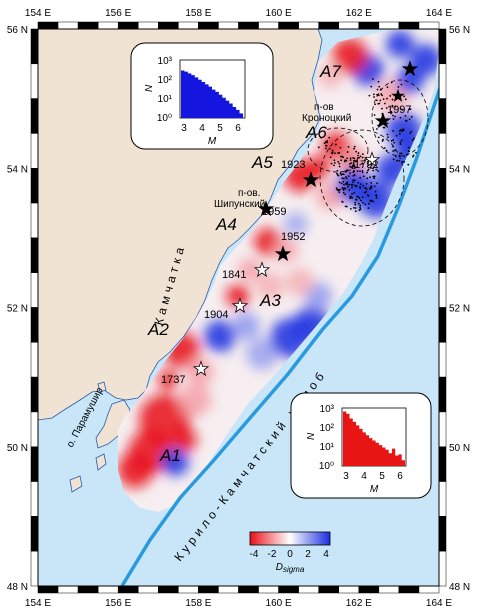 Image resolution: width=477 pixels, height=612 pixels. I want to click on inset-histogram-blue: 10³ 10² 10¹ 10⁰ 3 4 5 6 M N, so click(202, 96).